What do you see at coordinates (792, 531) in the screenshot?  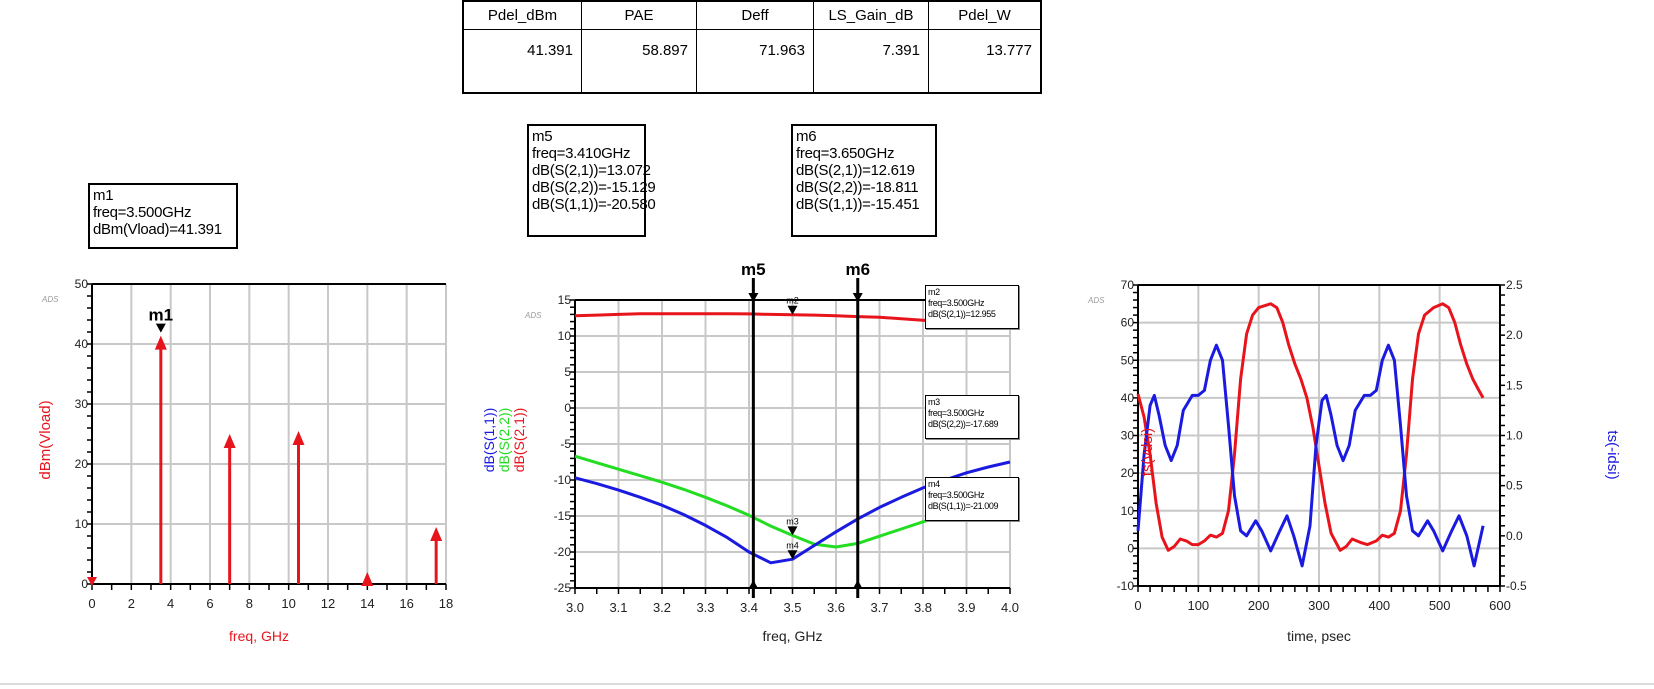 I see `marker-m3-triangle` at bounding box center [792, 531].